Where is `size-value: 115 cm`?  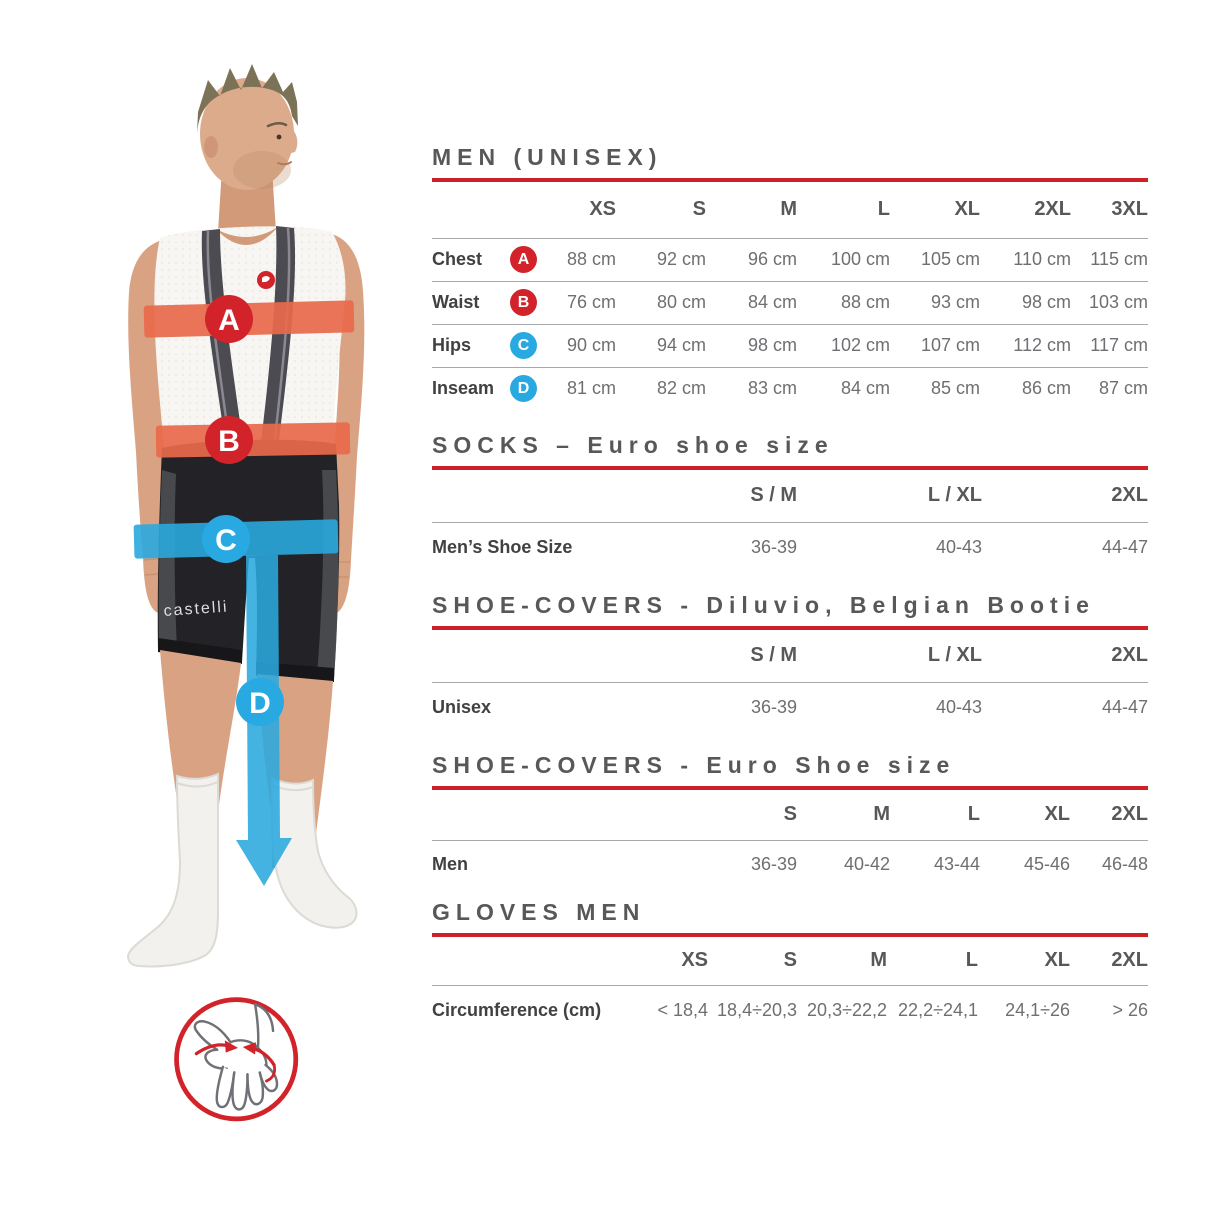
size-value: 115 cm is located at coordinates (1119, 259).